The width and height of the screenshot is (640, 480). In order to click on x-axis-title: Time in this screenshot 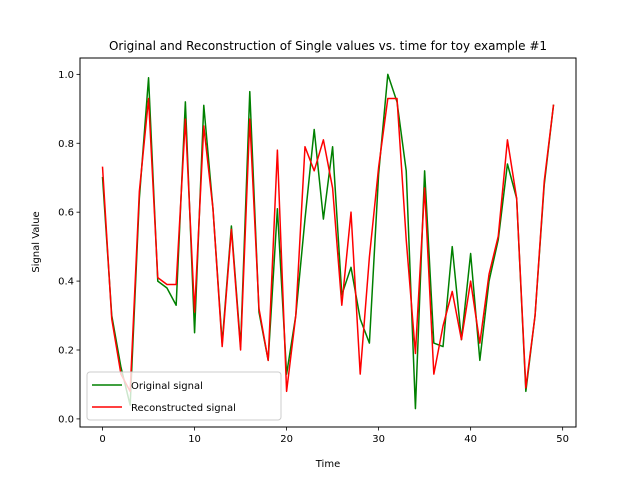, I will do `click(327, 464)`.